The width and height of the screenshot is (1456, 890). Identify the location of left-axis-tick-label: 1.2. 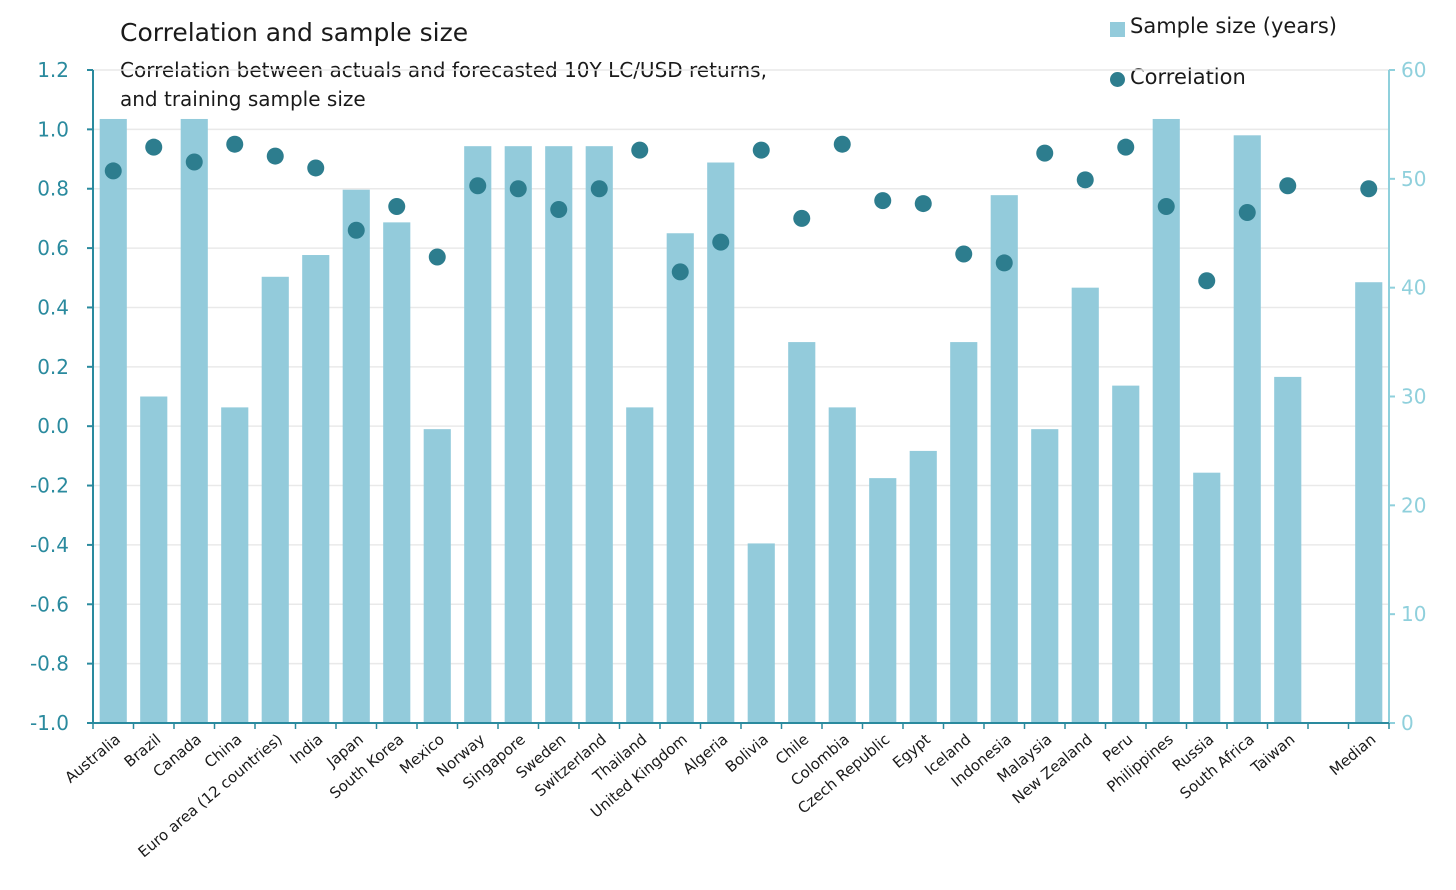
(53, 70).